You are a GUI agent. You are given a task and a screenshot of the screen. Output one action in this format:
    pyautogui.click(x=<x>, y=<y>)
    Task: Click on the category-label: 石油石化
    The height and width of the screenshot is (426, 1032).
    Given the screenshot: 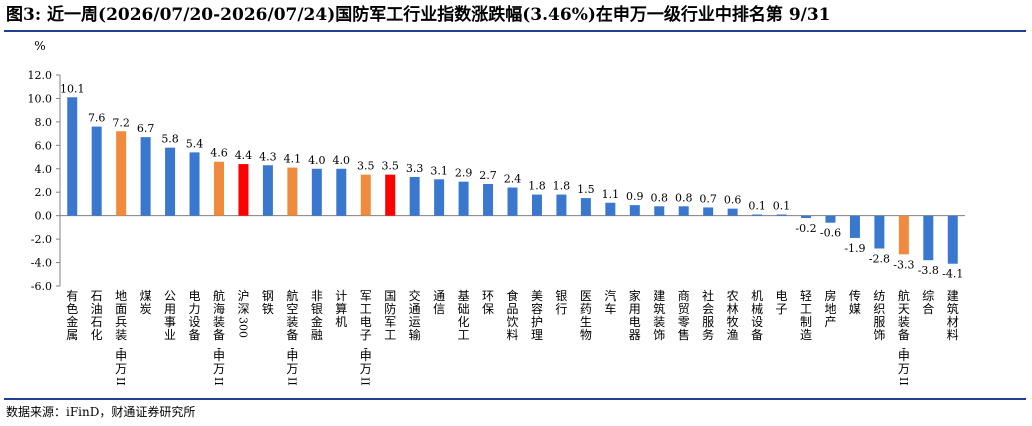 What is the action you would take?
    pyautogui.click(x=97, y=315)
    